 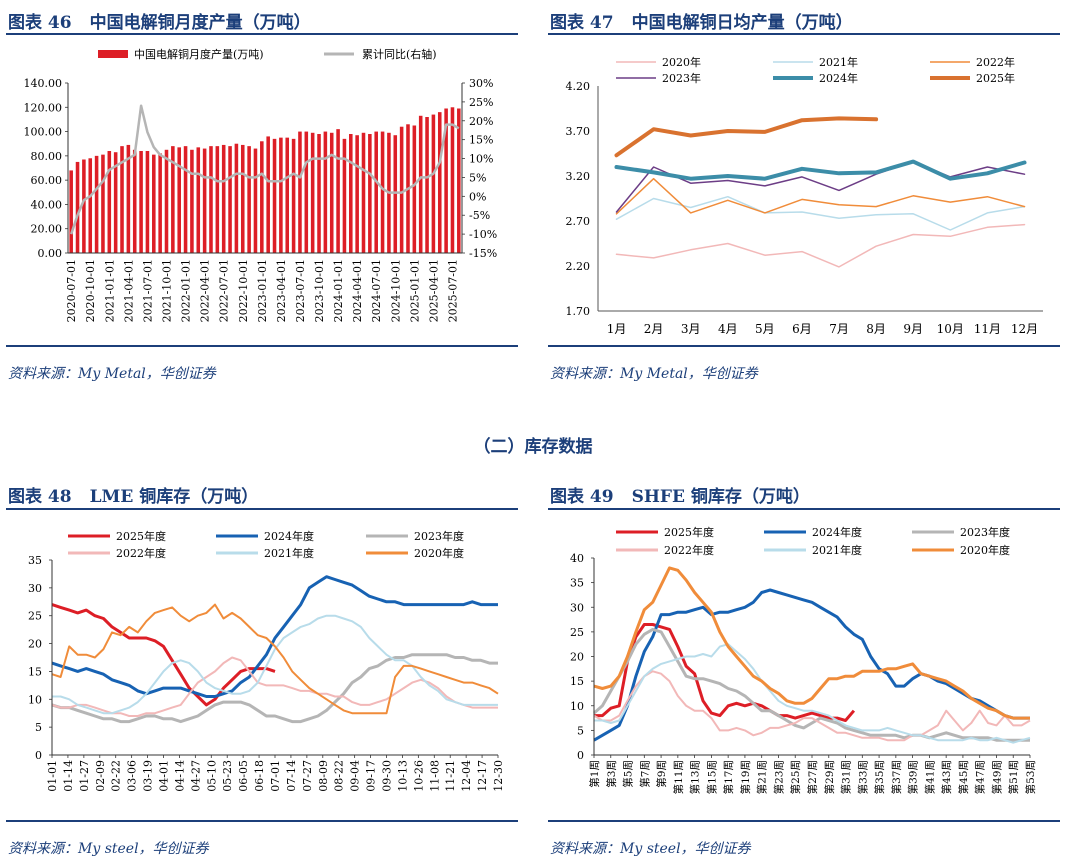 I want to click on x-tick-label: 05-23, so click(x=227, y=776).